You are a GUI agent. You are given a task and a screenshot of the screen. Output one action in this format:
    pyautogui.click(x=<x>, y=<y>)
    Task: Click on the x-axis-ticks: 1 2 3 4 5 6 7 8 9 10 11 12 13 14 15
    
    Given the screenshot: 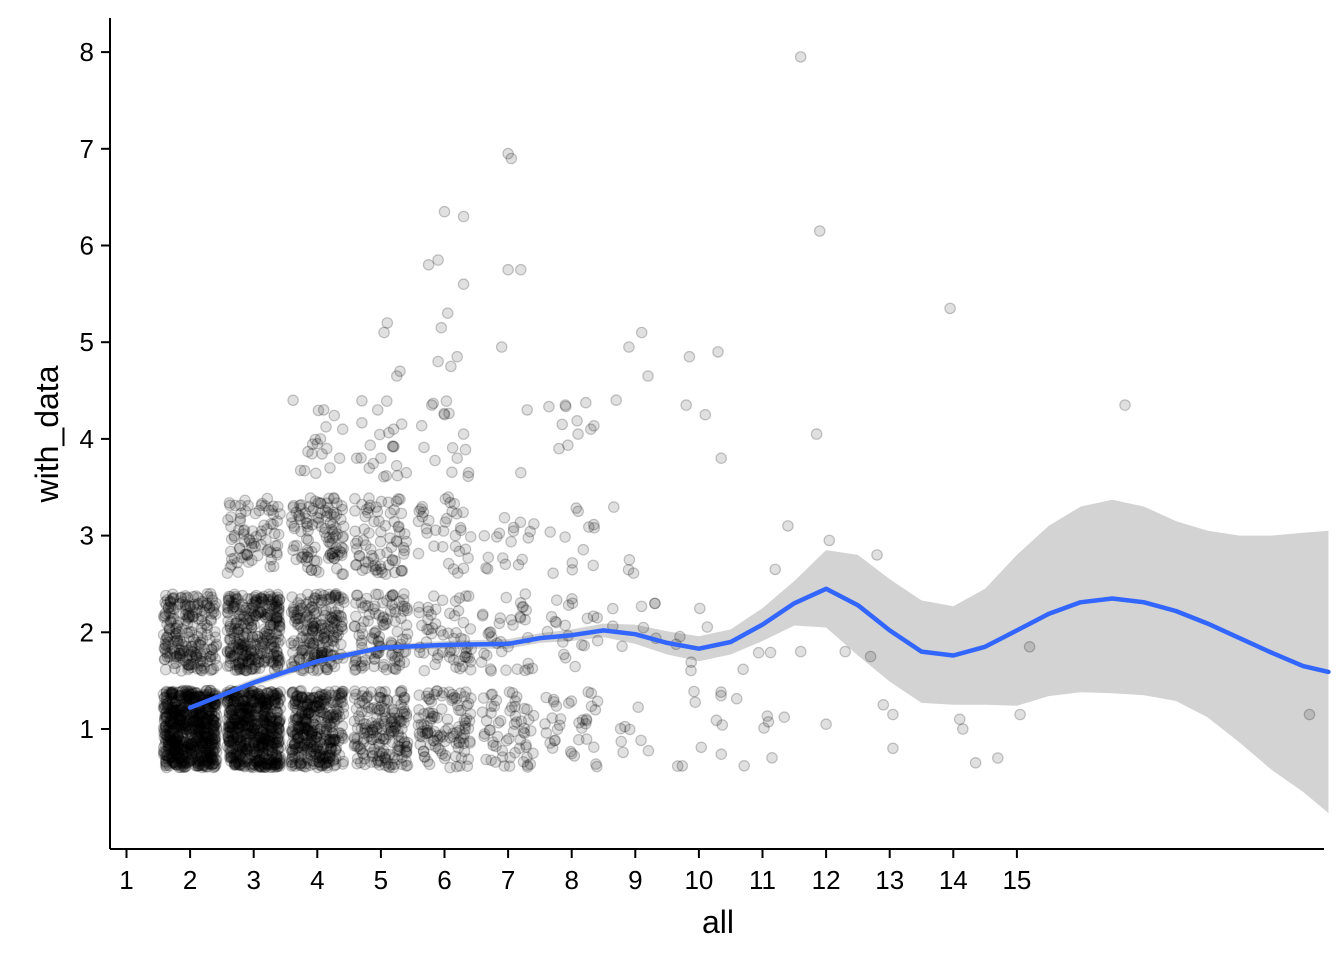 What is the action you would take?
    pyautogui.click(x=575, y=872)
    